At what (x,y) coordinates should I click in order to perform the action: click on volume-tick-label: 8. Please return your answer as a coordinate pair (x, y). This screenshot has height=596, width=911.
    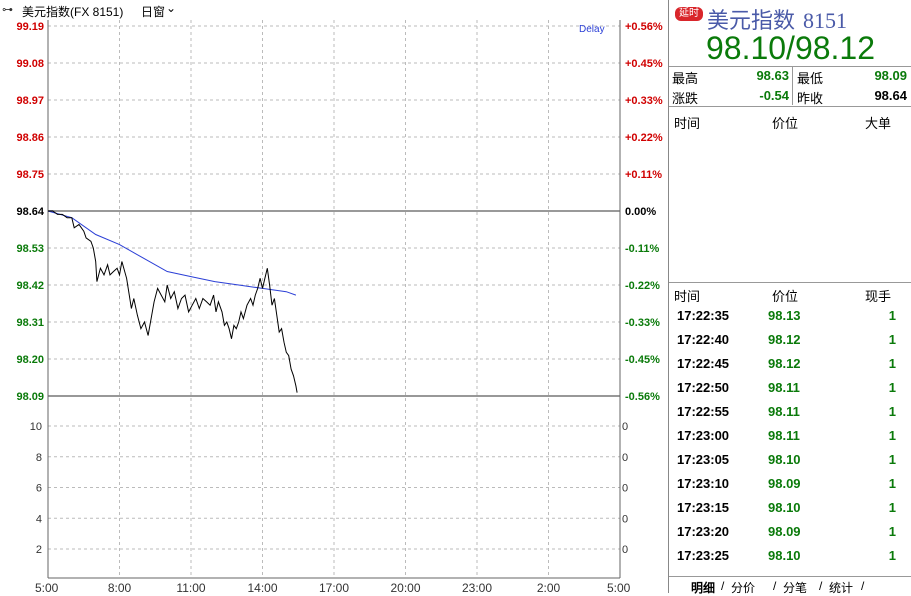
    Looking at the image, I should click on (39, 458).